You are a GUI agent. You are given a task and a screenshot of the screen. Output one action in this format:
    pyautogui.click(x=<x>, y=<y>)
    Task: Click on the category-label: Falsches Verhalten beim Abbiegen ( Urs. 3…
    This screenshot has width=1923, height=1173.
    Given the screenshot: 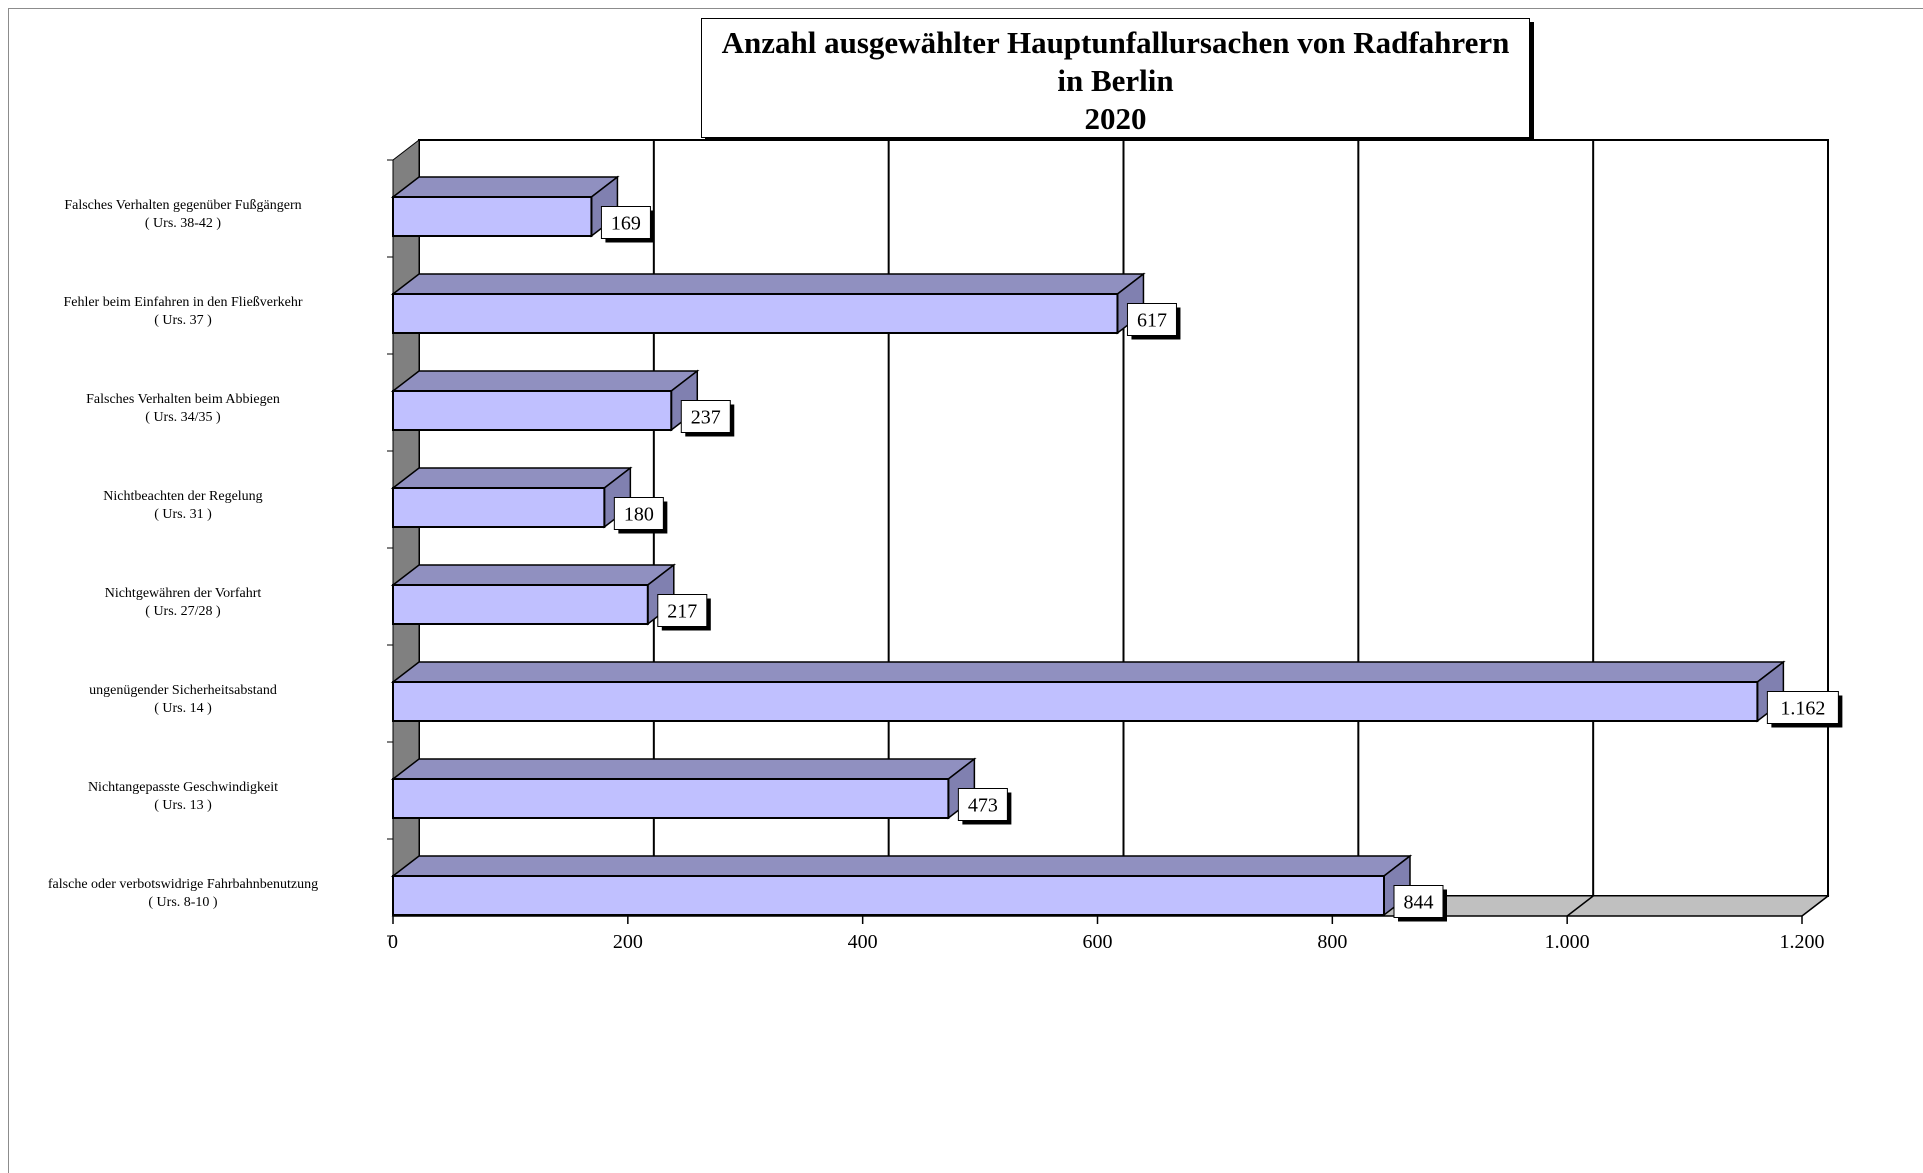 What is the action you would take?
    pyautogui.click(x=183, y=409)
    